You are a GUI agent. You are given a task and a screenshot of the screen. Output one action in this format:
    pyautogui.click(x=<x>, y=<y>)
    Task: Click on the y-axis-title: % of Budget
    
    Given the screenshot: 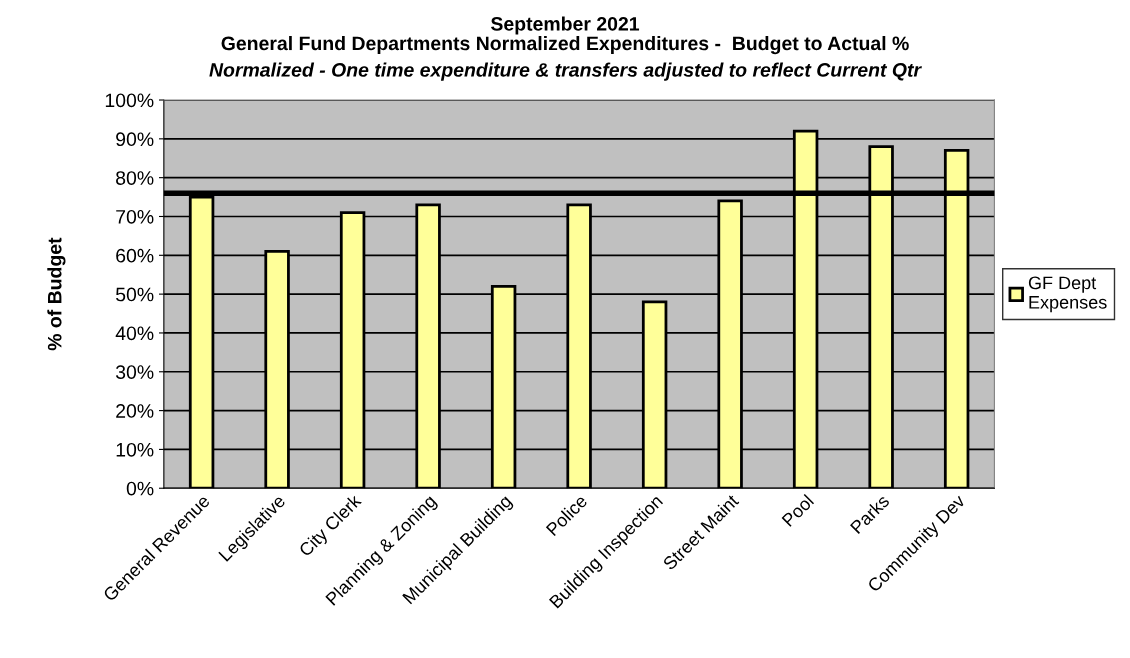 What is the action you would take?
    pyautogui.click(x=56, y=294)
    